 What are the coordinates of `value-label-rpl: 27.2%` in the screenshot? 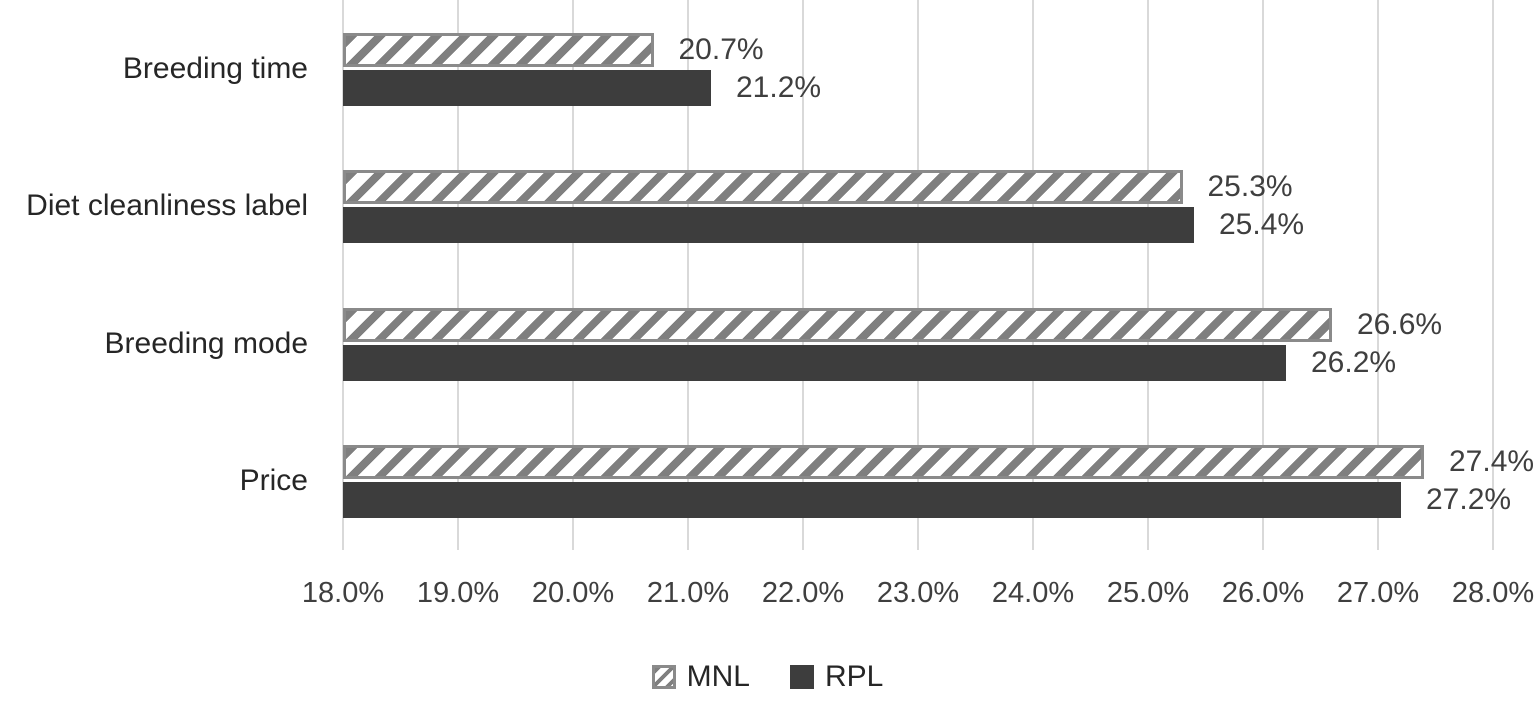 It's located at (1469, 500).